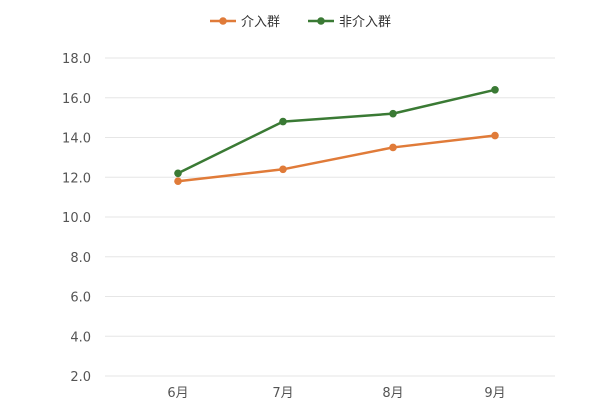 This screenshot has height=404, width=600. I want to click on y-tick-label: 4.0, so click(80, 337).